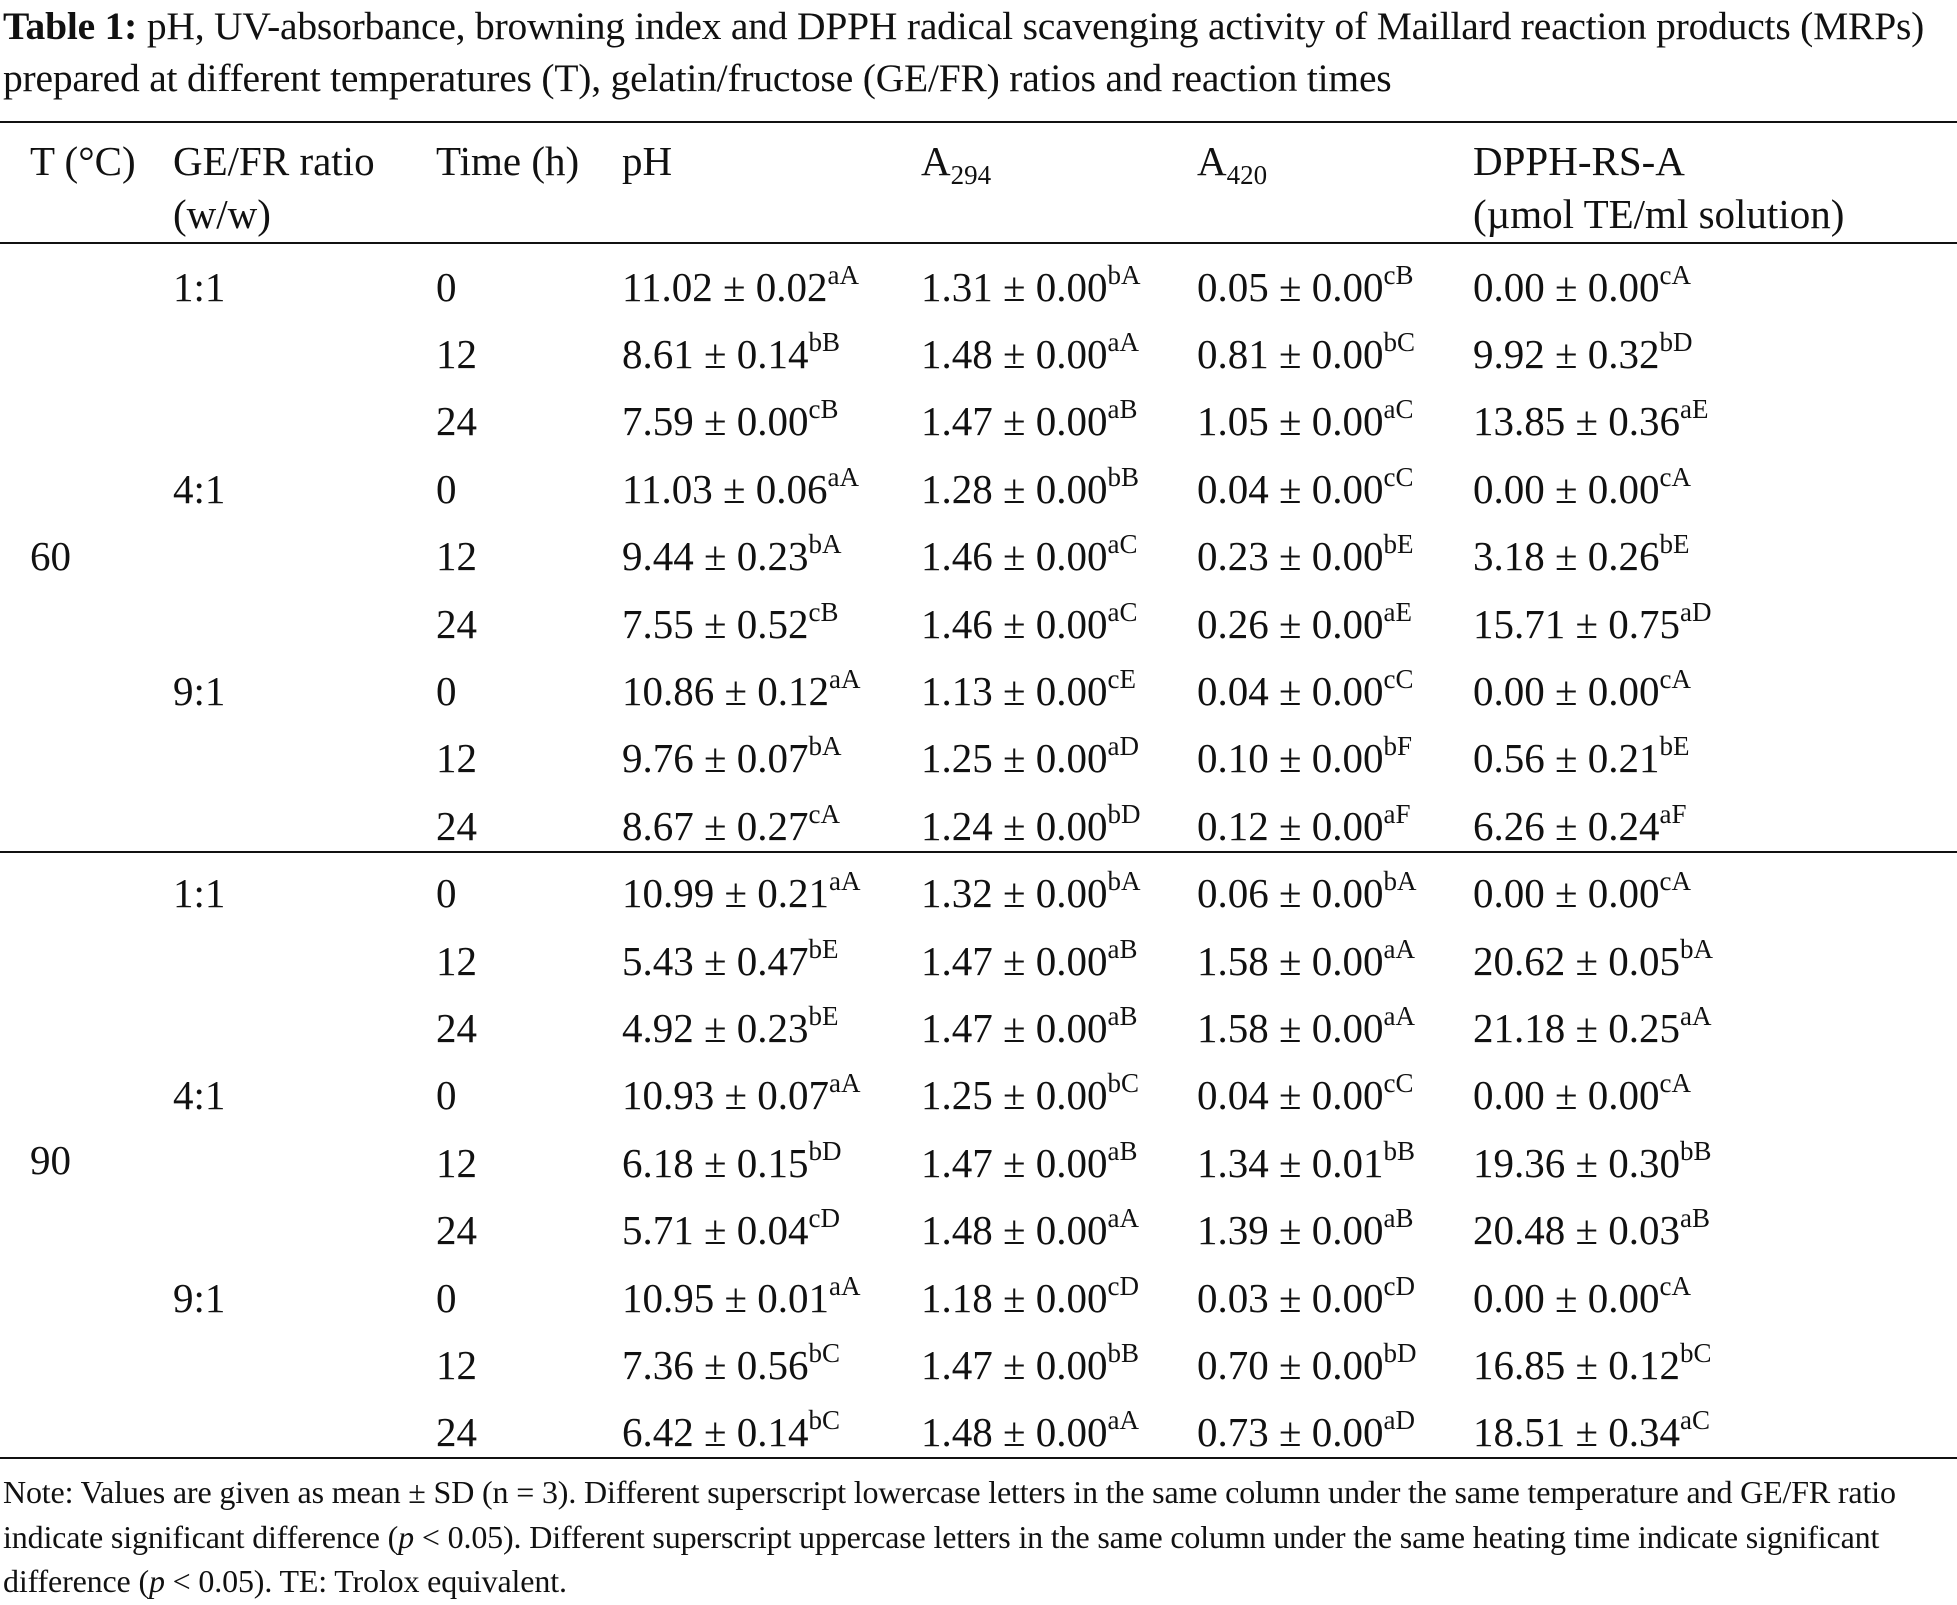 This screenshot has width=1957, height=1605. Describe the element at coordinates (1123, 1218) in the screenshot. I see `cell-a294-superscript: aA` at that location.